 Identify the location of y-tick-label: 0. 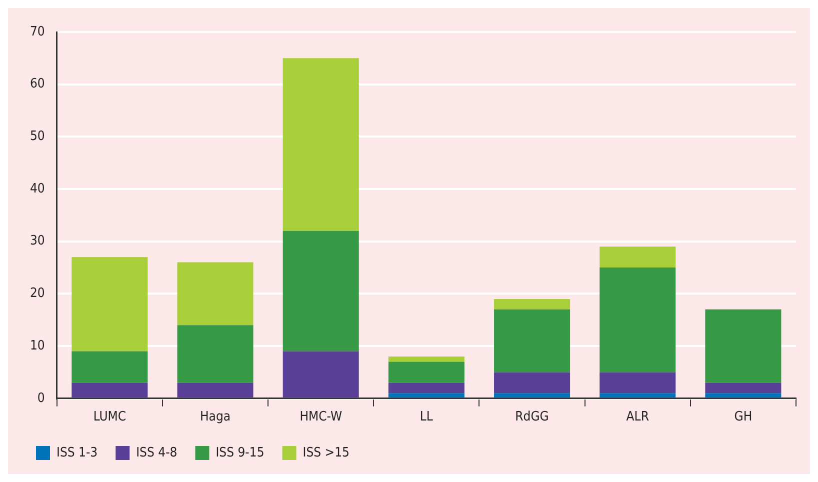
(41, 398).